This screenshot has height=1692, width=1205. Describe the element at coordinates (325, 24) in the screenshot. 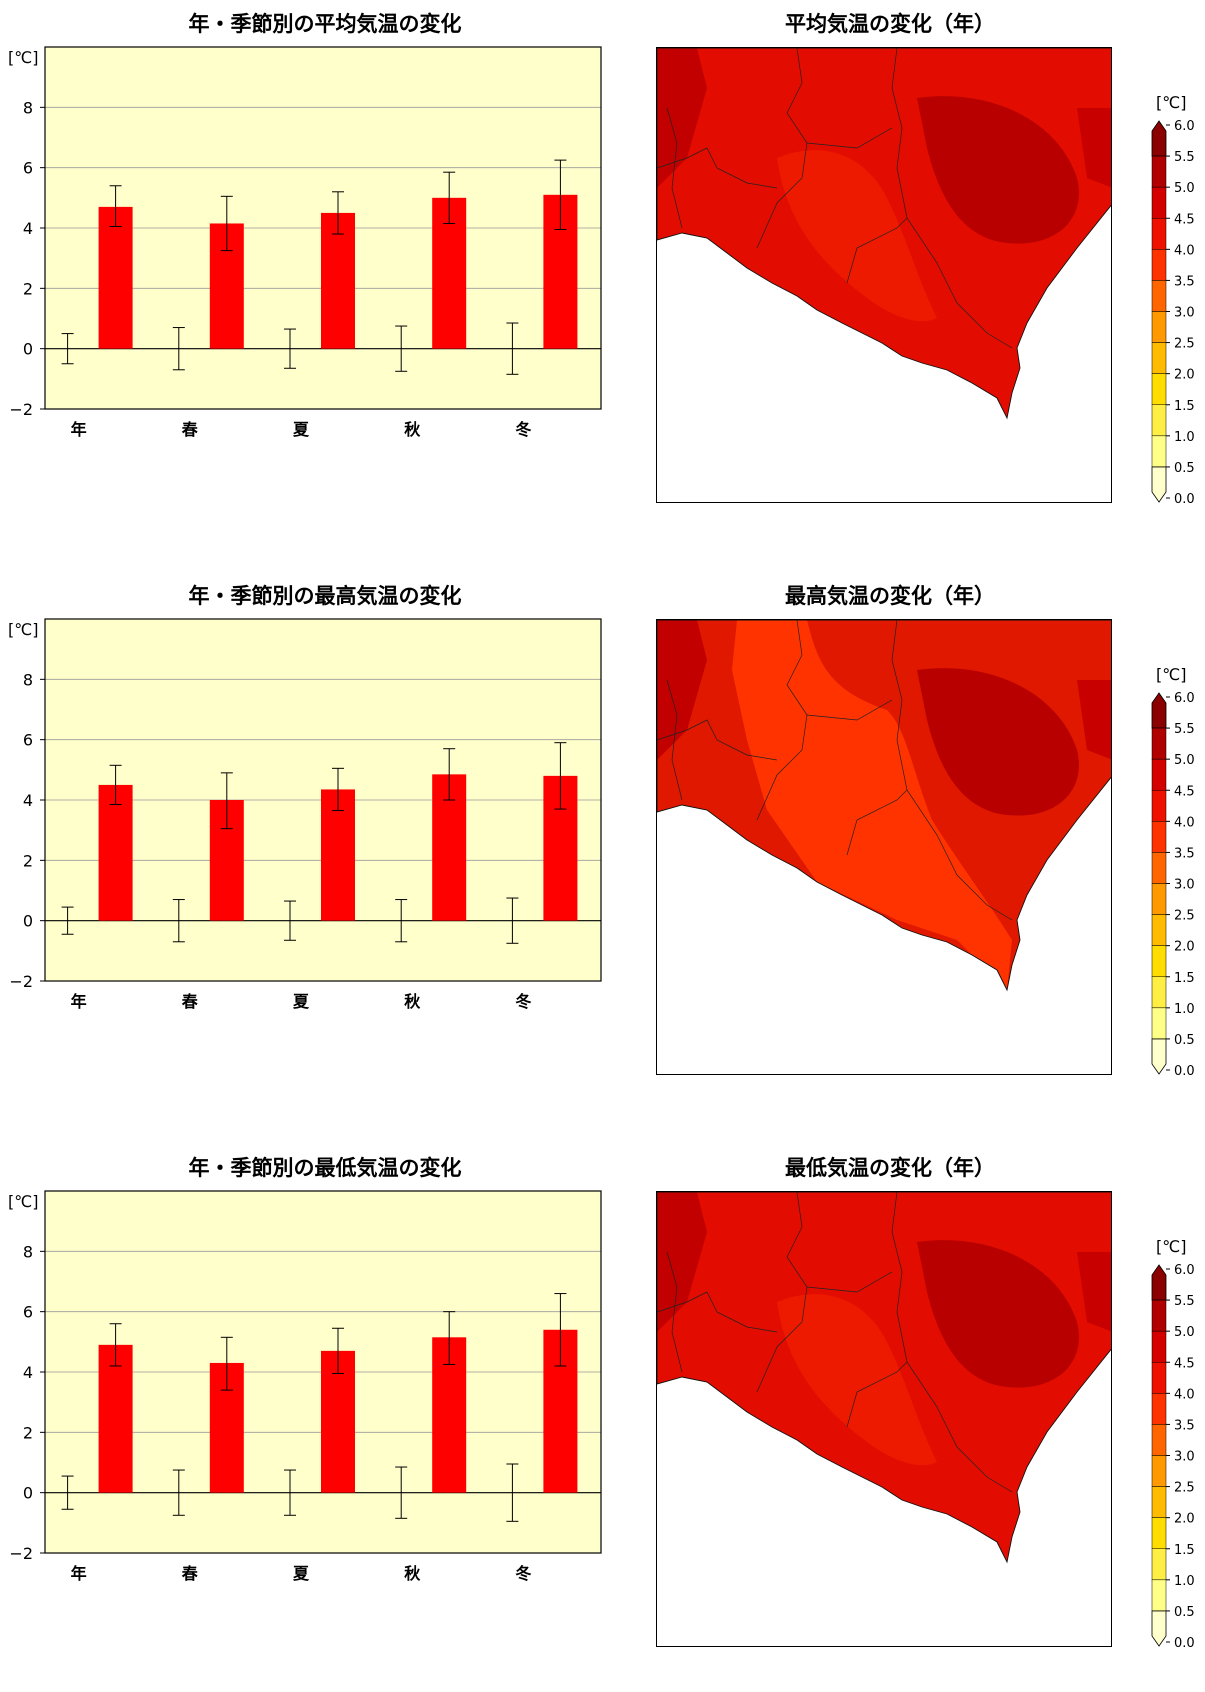

I see `bar-chart-title: 年・季節別の平均気温の変化` at that location.